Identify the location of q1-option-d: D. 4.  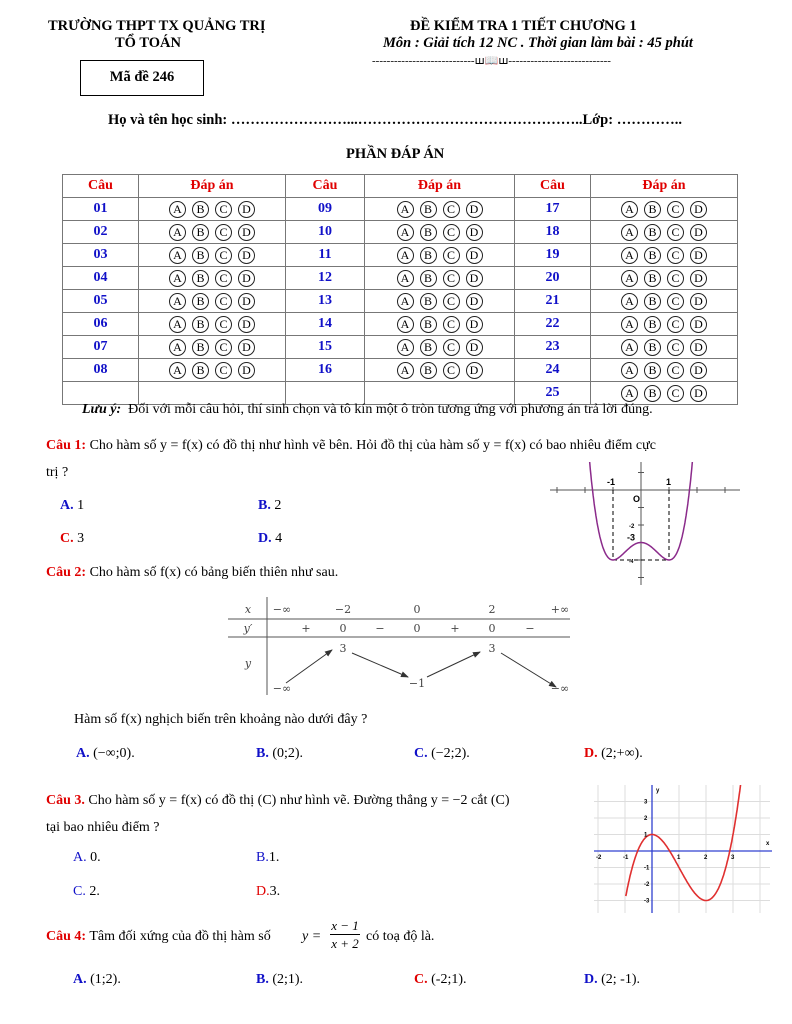
(270, 538).